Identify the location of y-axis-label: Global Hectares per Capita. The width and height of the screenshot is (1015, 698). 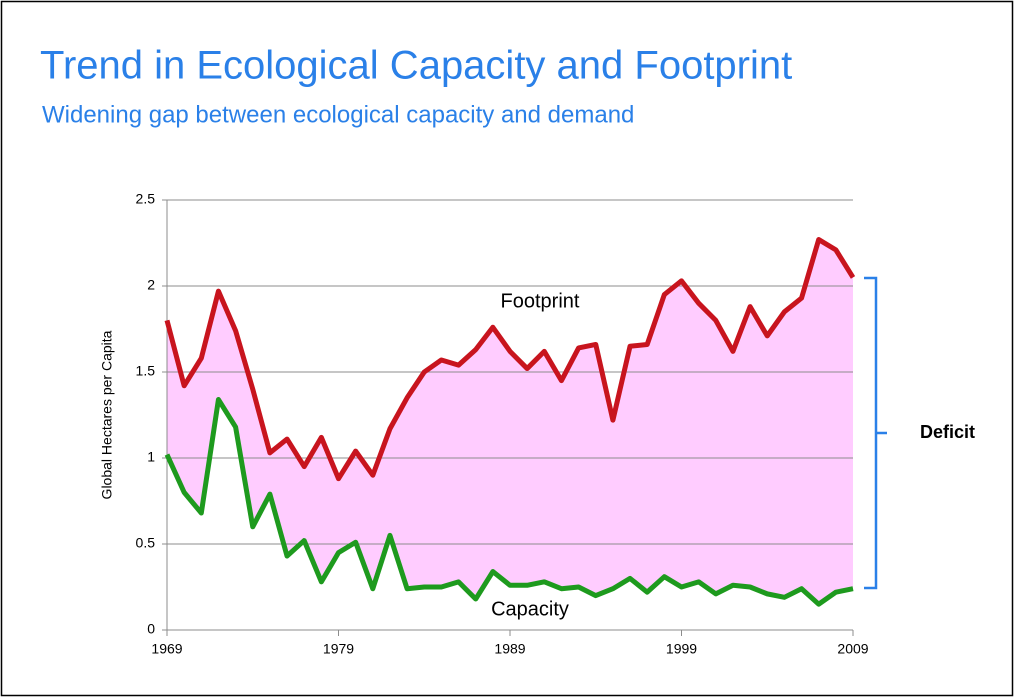
(107, 414).